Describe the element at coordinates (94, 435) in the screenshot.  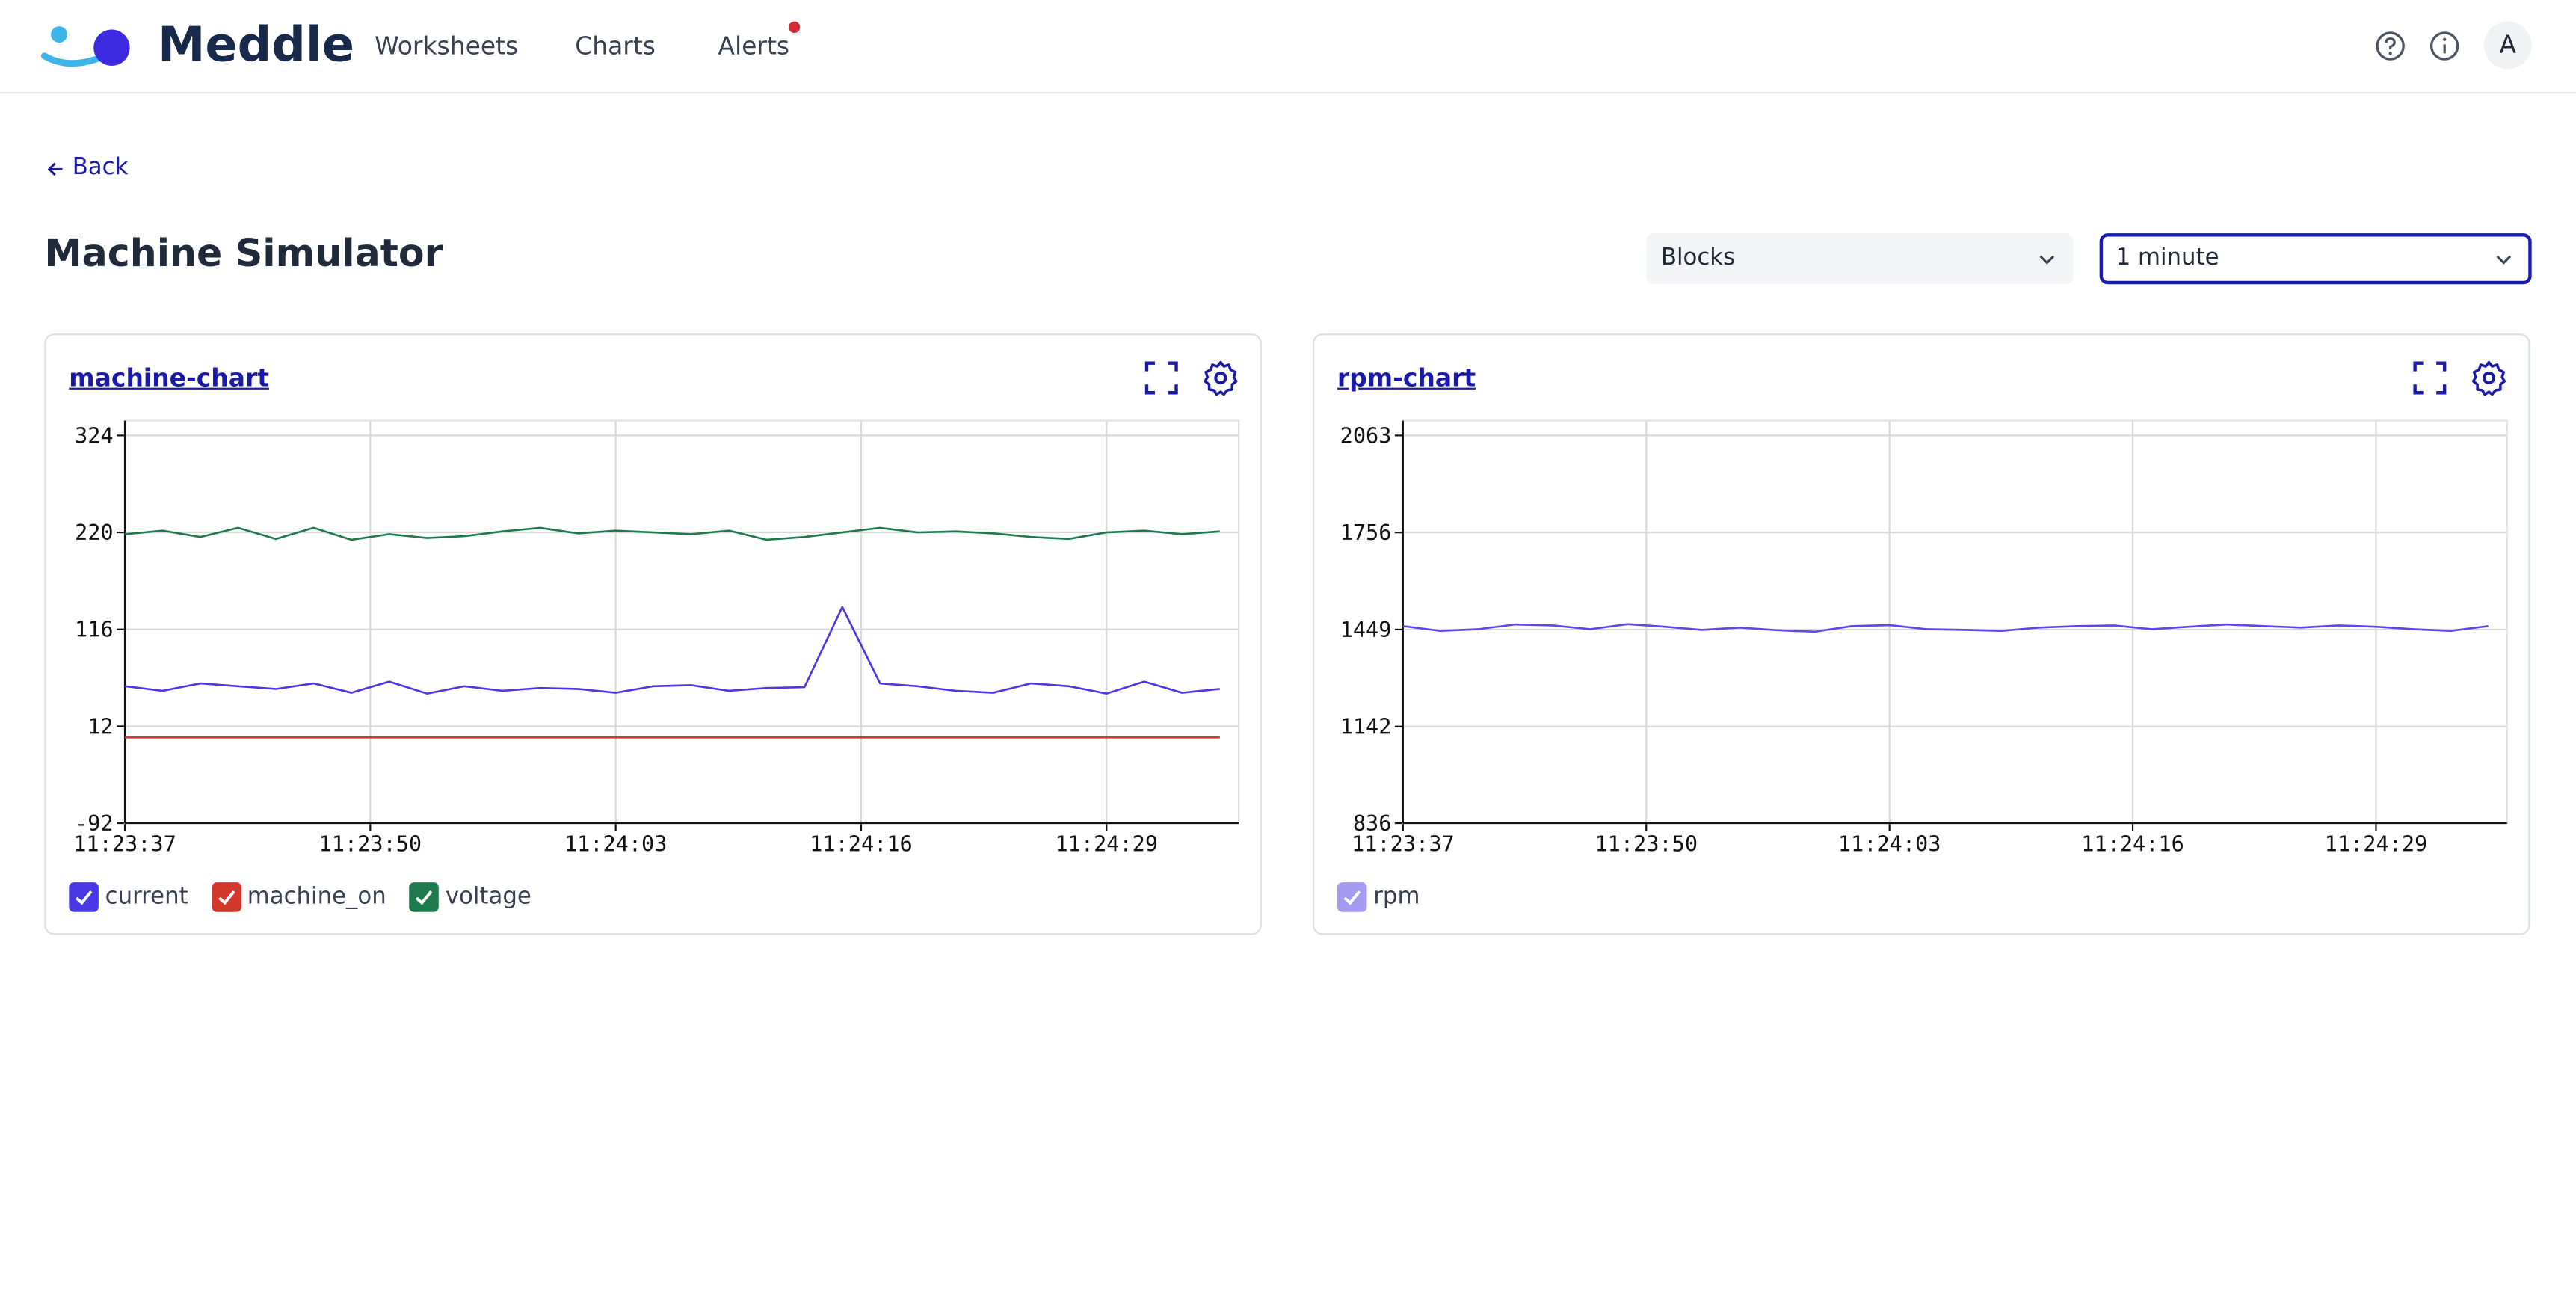
I see `y-tick-label: 324` at that location.